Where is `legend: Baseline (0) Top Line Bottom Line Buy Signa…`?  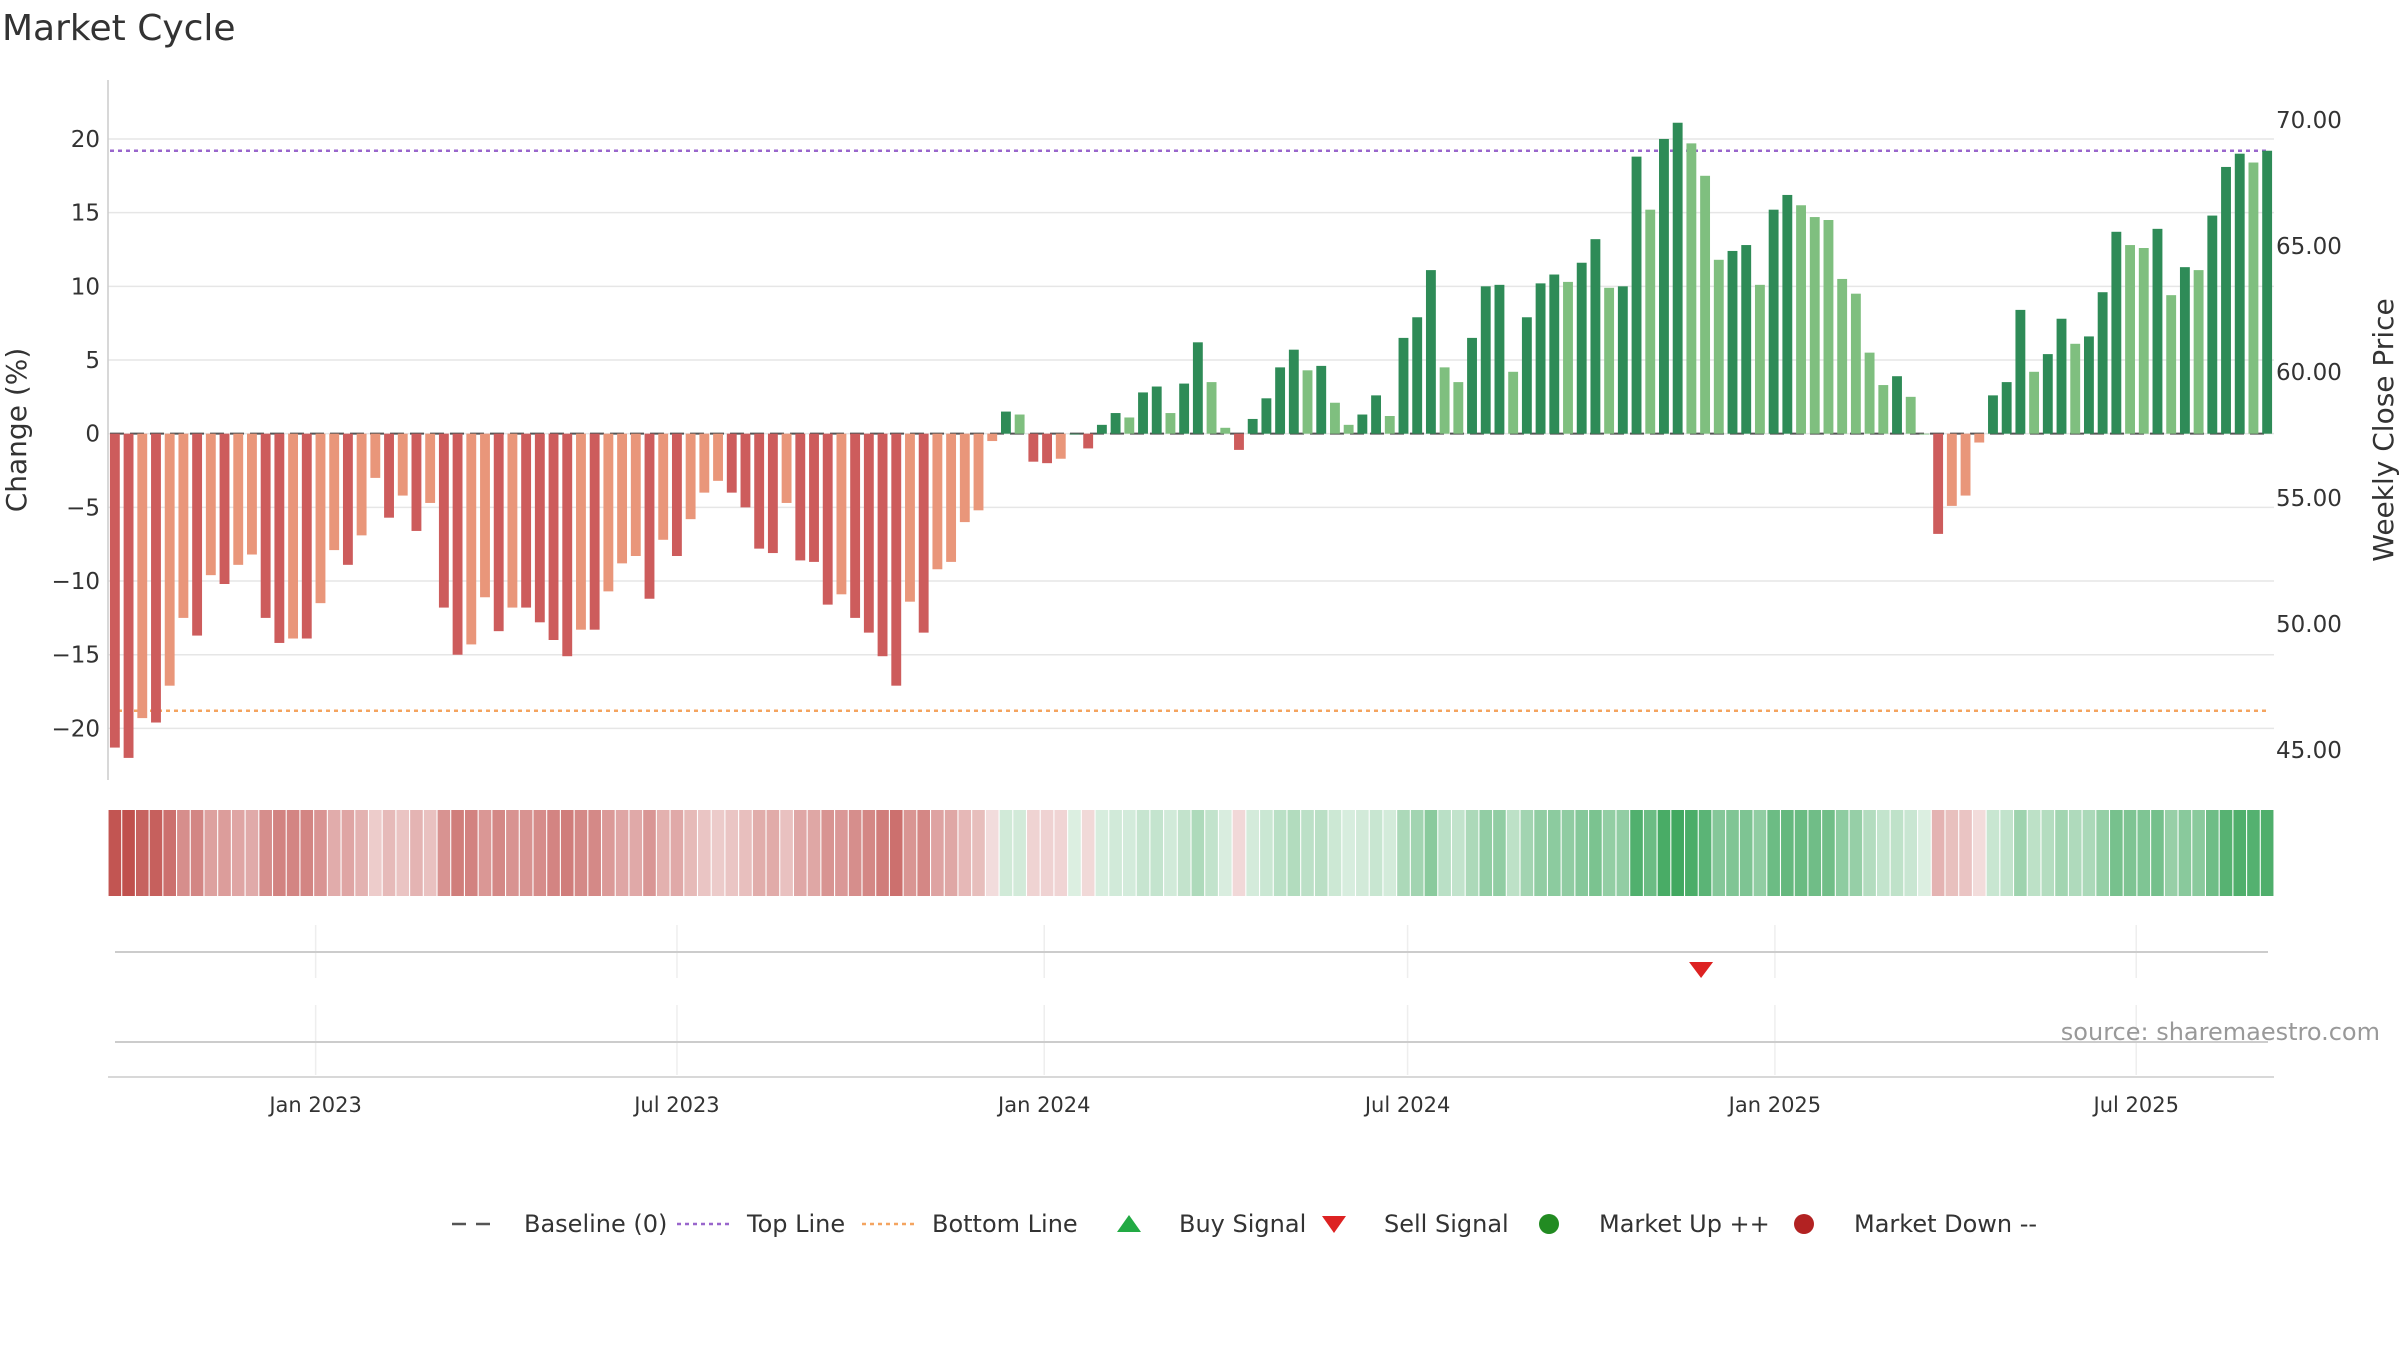 legend: Baseline (0) Top Line Bottom Line Buy Signa… is located at coordinates (1244, 1224).